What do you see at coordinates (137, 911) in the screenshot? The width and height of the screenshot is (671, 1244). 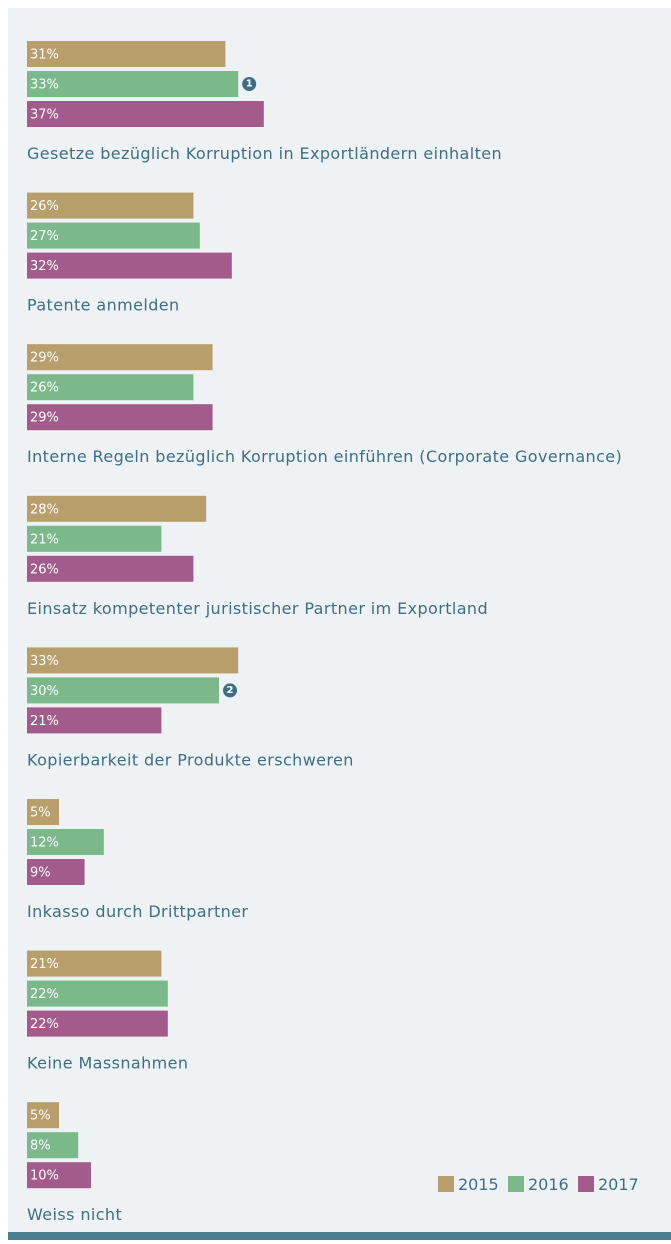 I see `category-label: Inkasso durch Drittpartner` at bounding box center [137, 911].